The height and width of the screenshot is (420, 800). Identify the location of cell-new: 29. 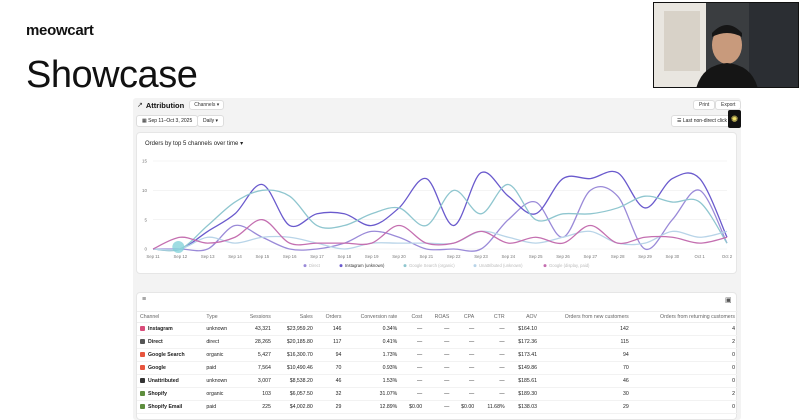
(586, 407).